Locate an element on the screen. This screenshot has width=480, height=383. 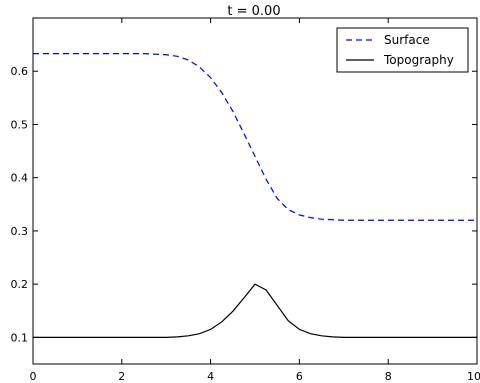
x-tick-label: 0 is located at coordinates (33, 376).